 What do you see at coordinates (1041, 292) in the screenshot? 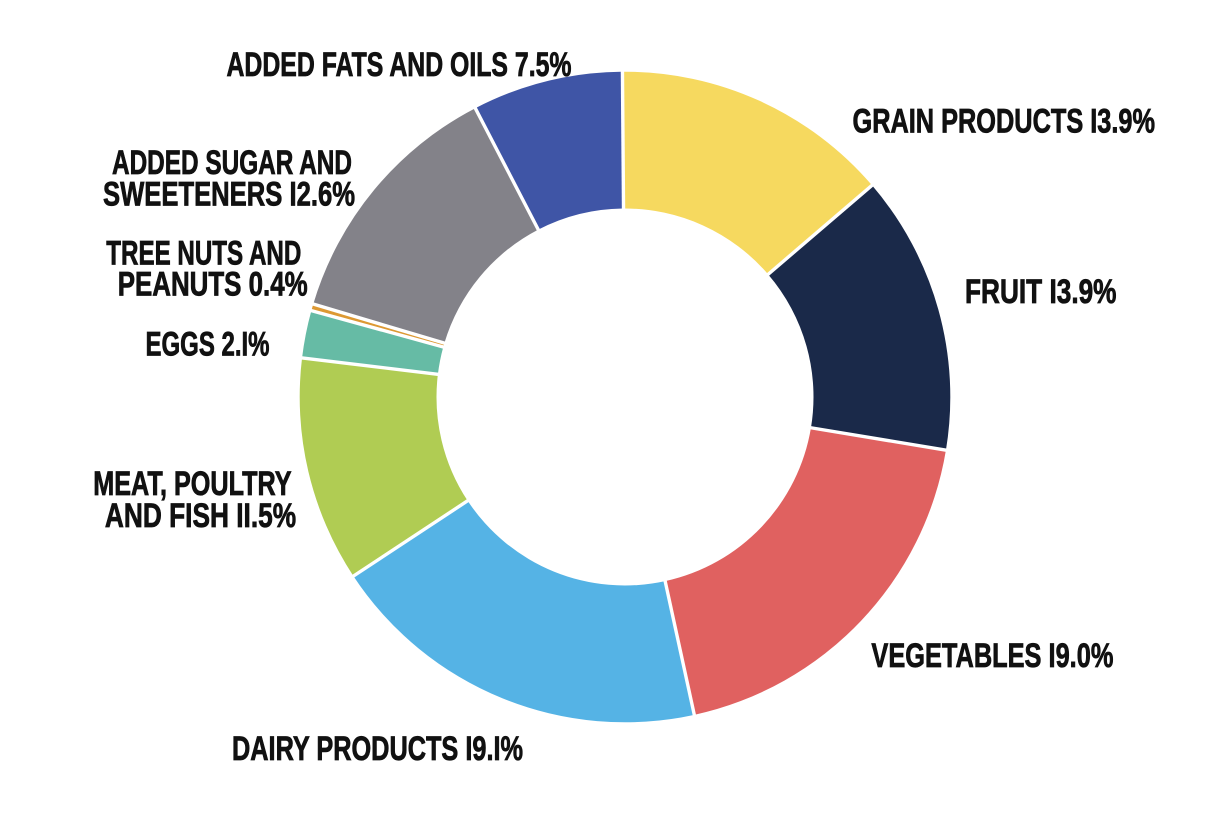
I see `svg-text: FRUIT I3.9%` at bounding box center [1041, 292].